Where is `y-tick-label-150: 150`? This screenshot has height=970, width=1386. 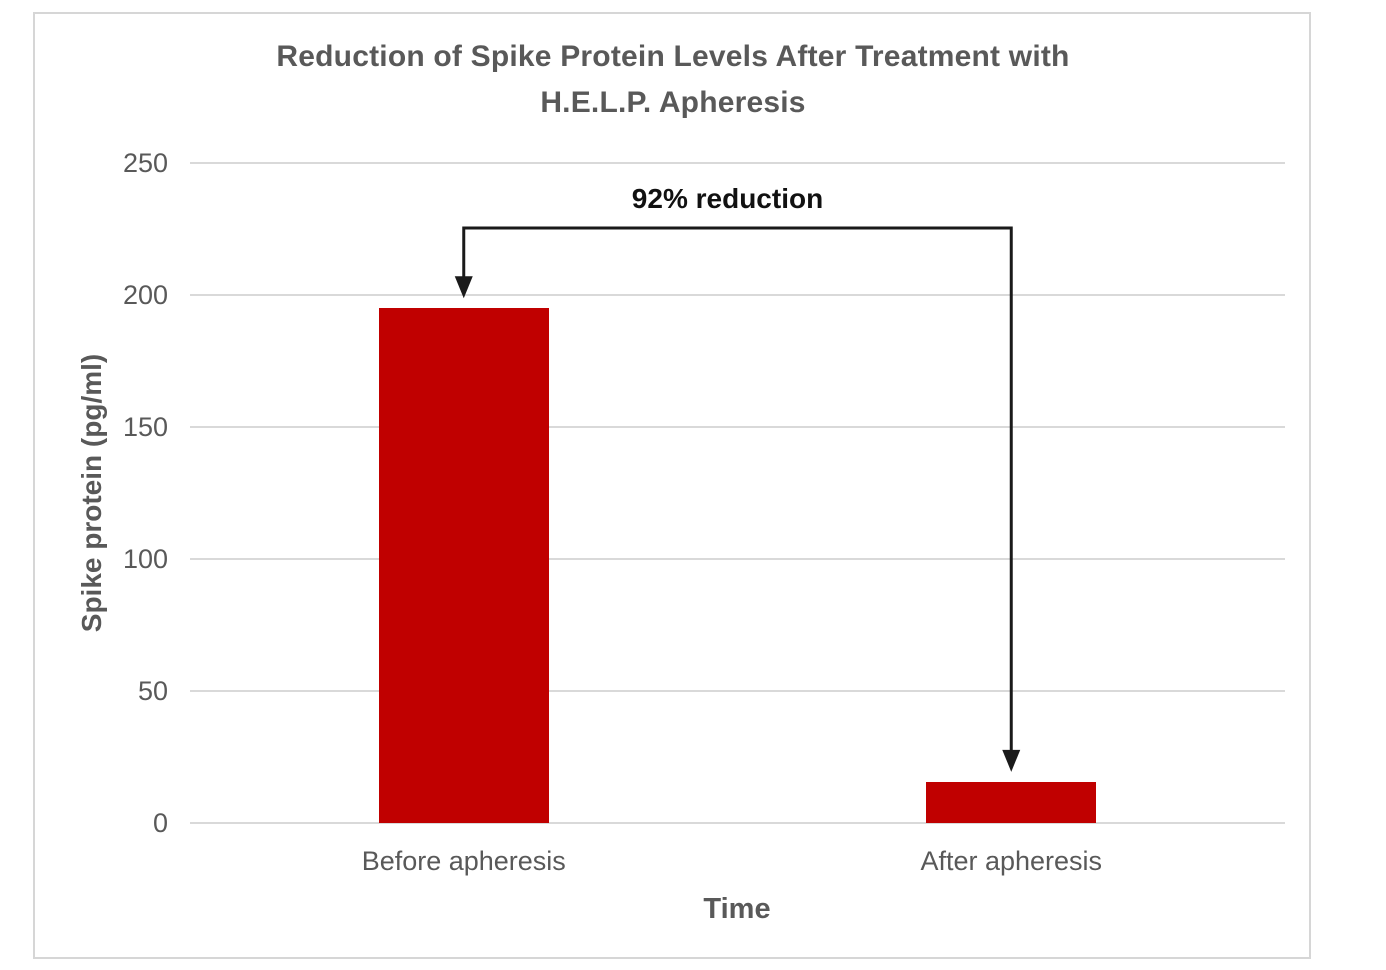
y-tick-label-150: 150 is located at coordinates (145, 427).